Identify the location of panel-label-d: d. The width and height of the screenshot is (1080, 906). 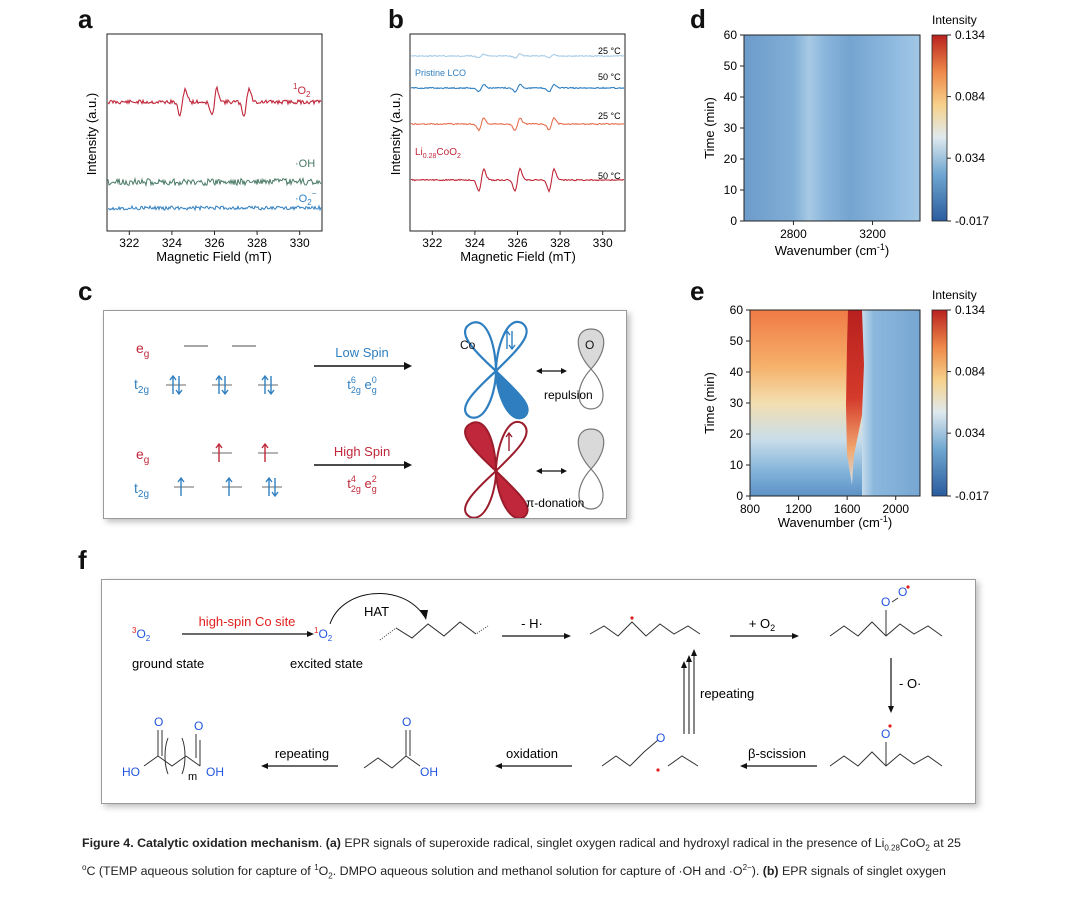
(698, 19).